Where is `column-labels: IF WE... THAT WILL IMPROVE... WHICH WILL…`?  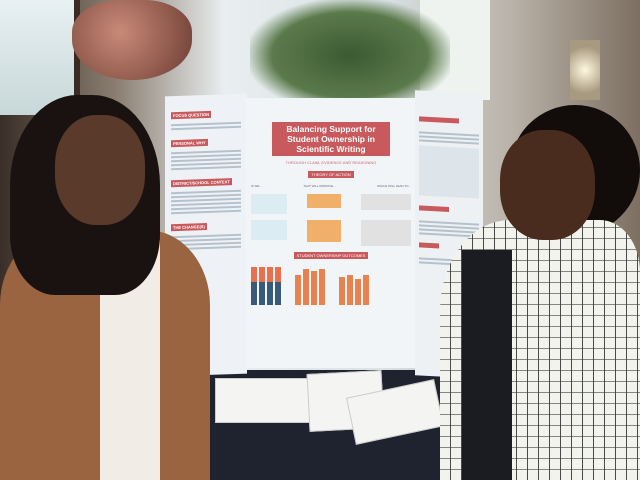 column-labels: IF WE... THAT WILL IMPROVE... WHICH WILL… is located at coordinates (331, 186).